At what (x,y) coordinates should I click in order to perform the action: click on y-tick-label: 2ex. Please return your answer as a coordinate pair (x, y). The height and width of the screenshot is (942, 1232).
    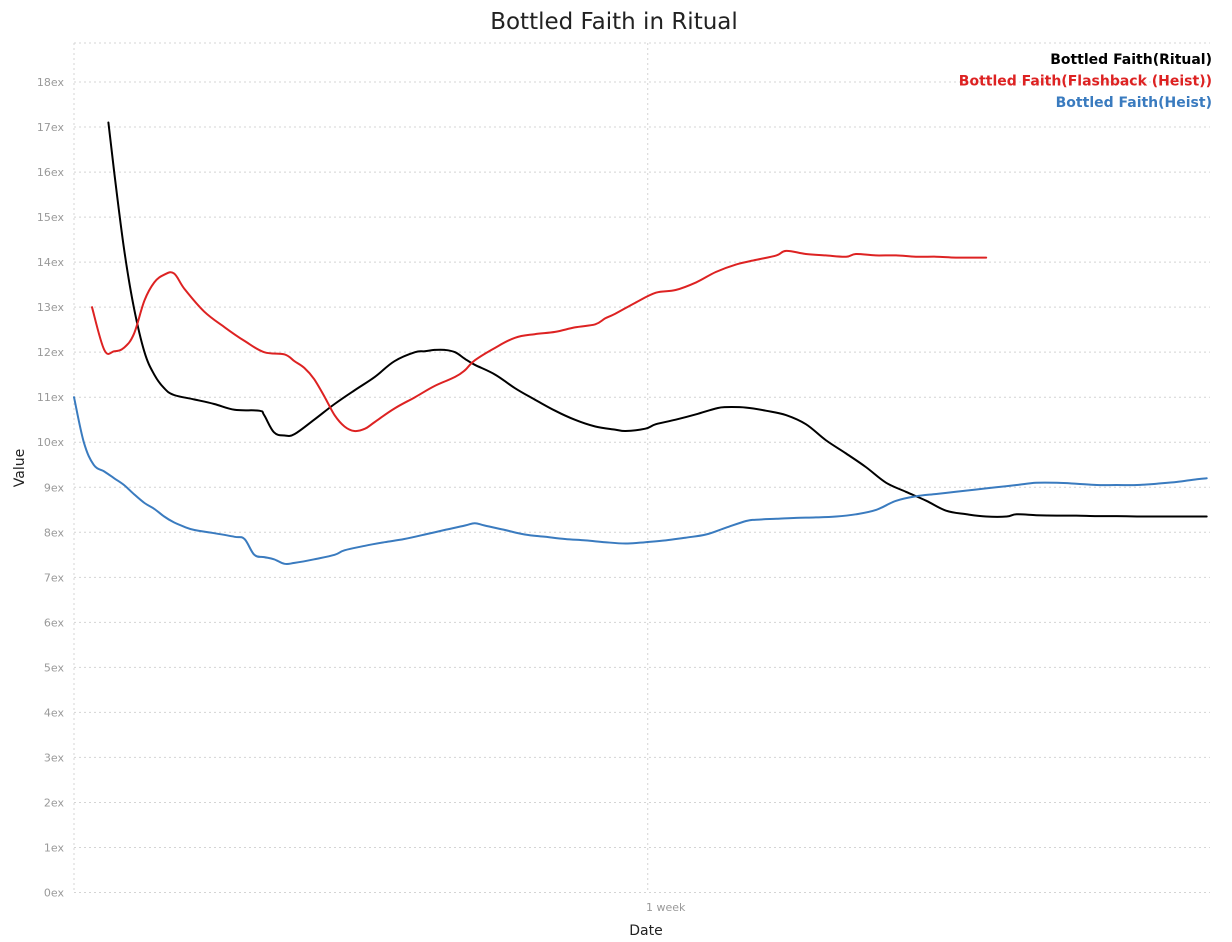
    Looking at the image, I should click on (54, 802).